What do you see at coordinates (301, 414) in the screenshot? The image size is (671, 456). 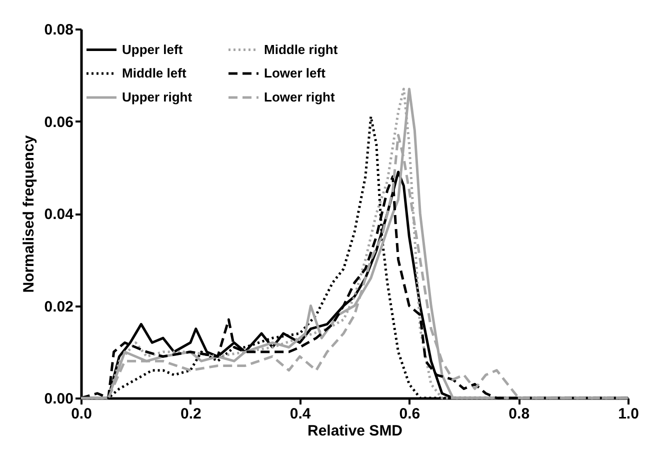 I see `x-tick-label: 0.4` at bounding box center [301, 414].